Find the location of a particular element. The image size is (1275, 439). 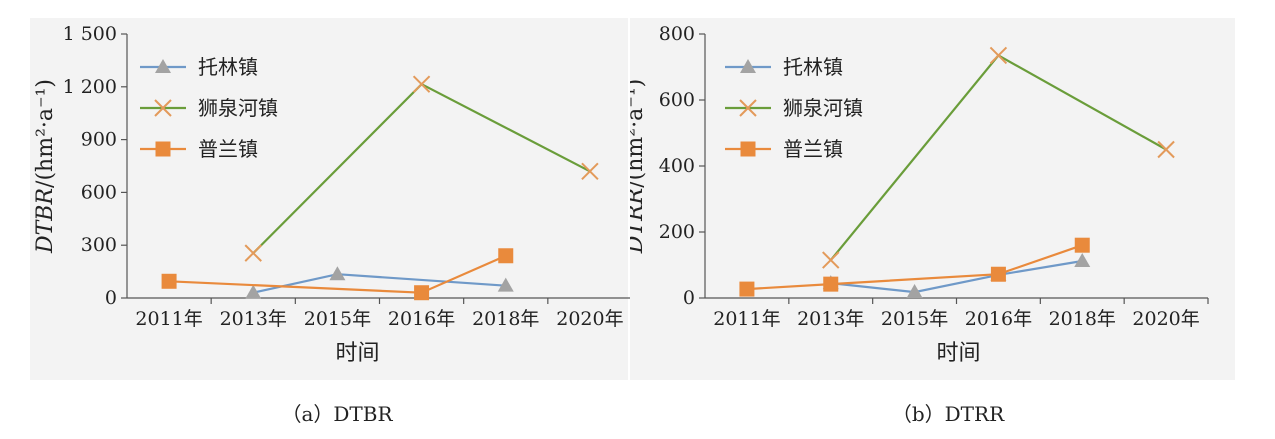

y-tick-label: 200 is located at coordinates (677, 232).